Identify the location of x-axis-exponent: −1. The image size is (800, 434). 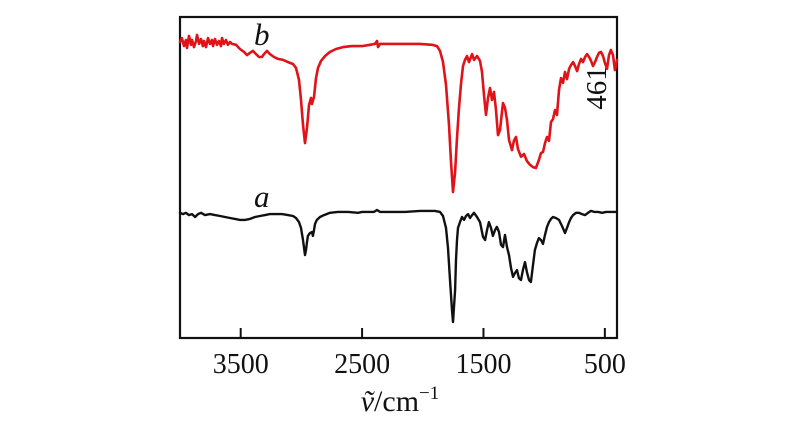
(429, 393).